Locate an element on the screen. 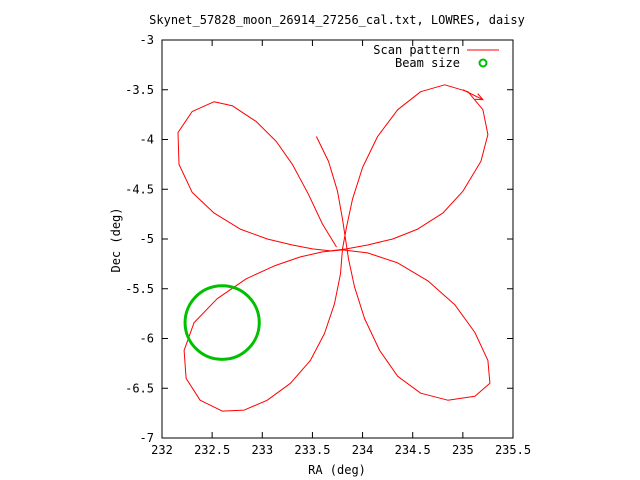  y-tick-label: -6.5 is located at coordinates (139, 388).